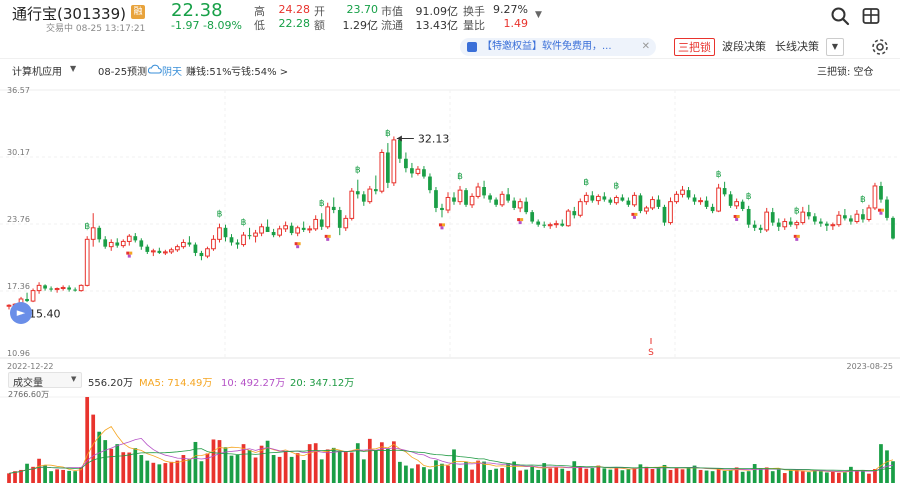  Describe the element at coordinates (835, 47) in the screenshot. I see `more-dropdown-button: ▼` at that location.